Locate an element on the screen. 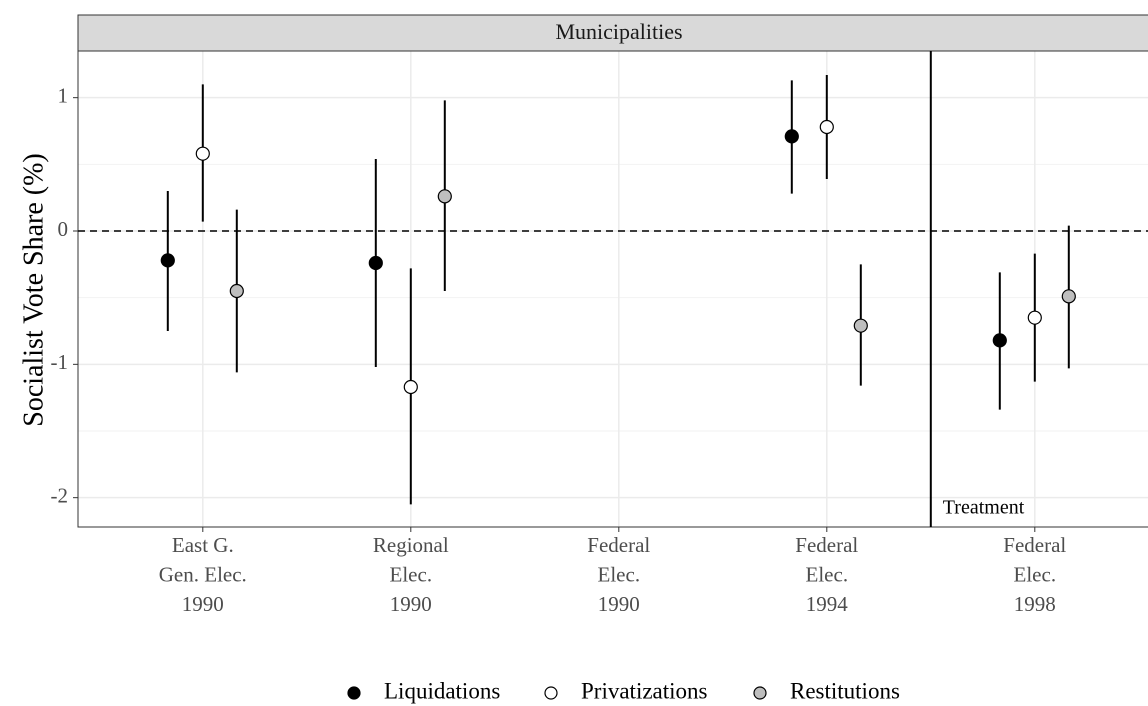  y-tick-label: 0 is located at coordinates (63, 229).